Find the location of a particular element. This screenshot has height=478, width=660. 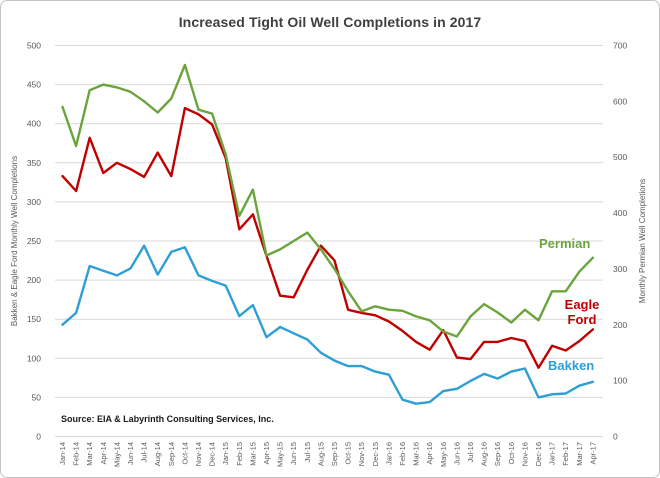

x-axis-tick: May-15 is located at coordinates (280, 454).